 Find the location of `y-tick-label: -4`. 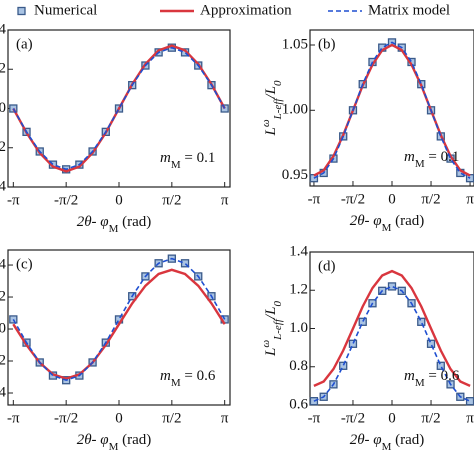

y-tick-label: -4 is located at coordinates (3, 186).